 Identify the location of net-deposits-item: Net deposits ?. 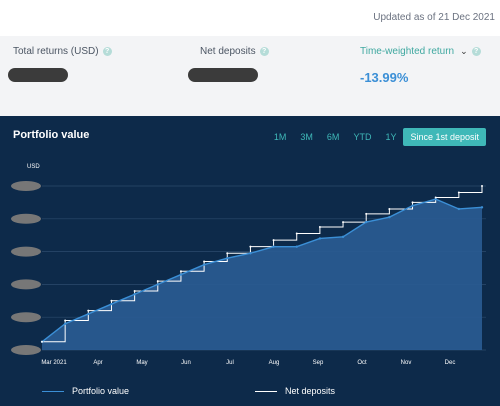
(234, 51).